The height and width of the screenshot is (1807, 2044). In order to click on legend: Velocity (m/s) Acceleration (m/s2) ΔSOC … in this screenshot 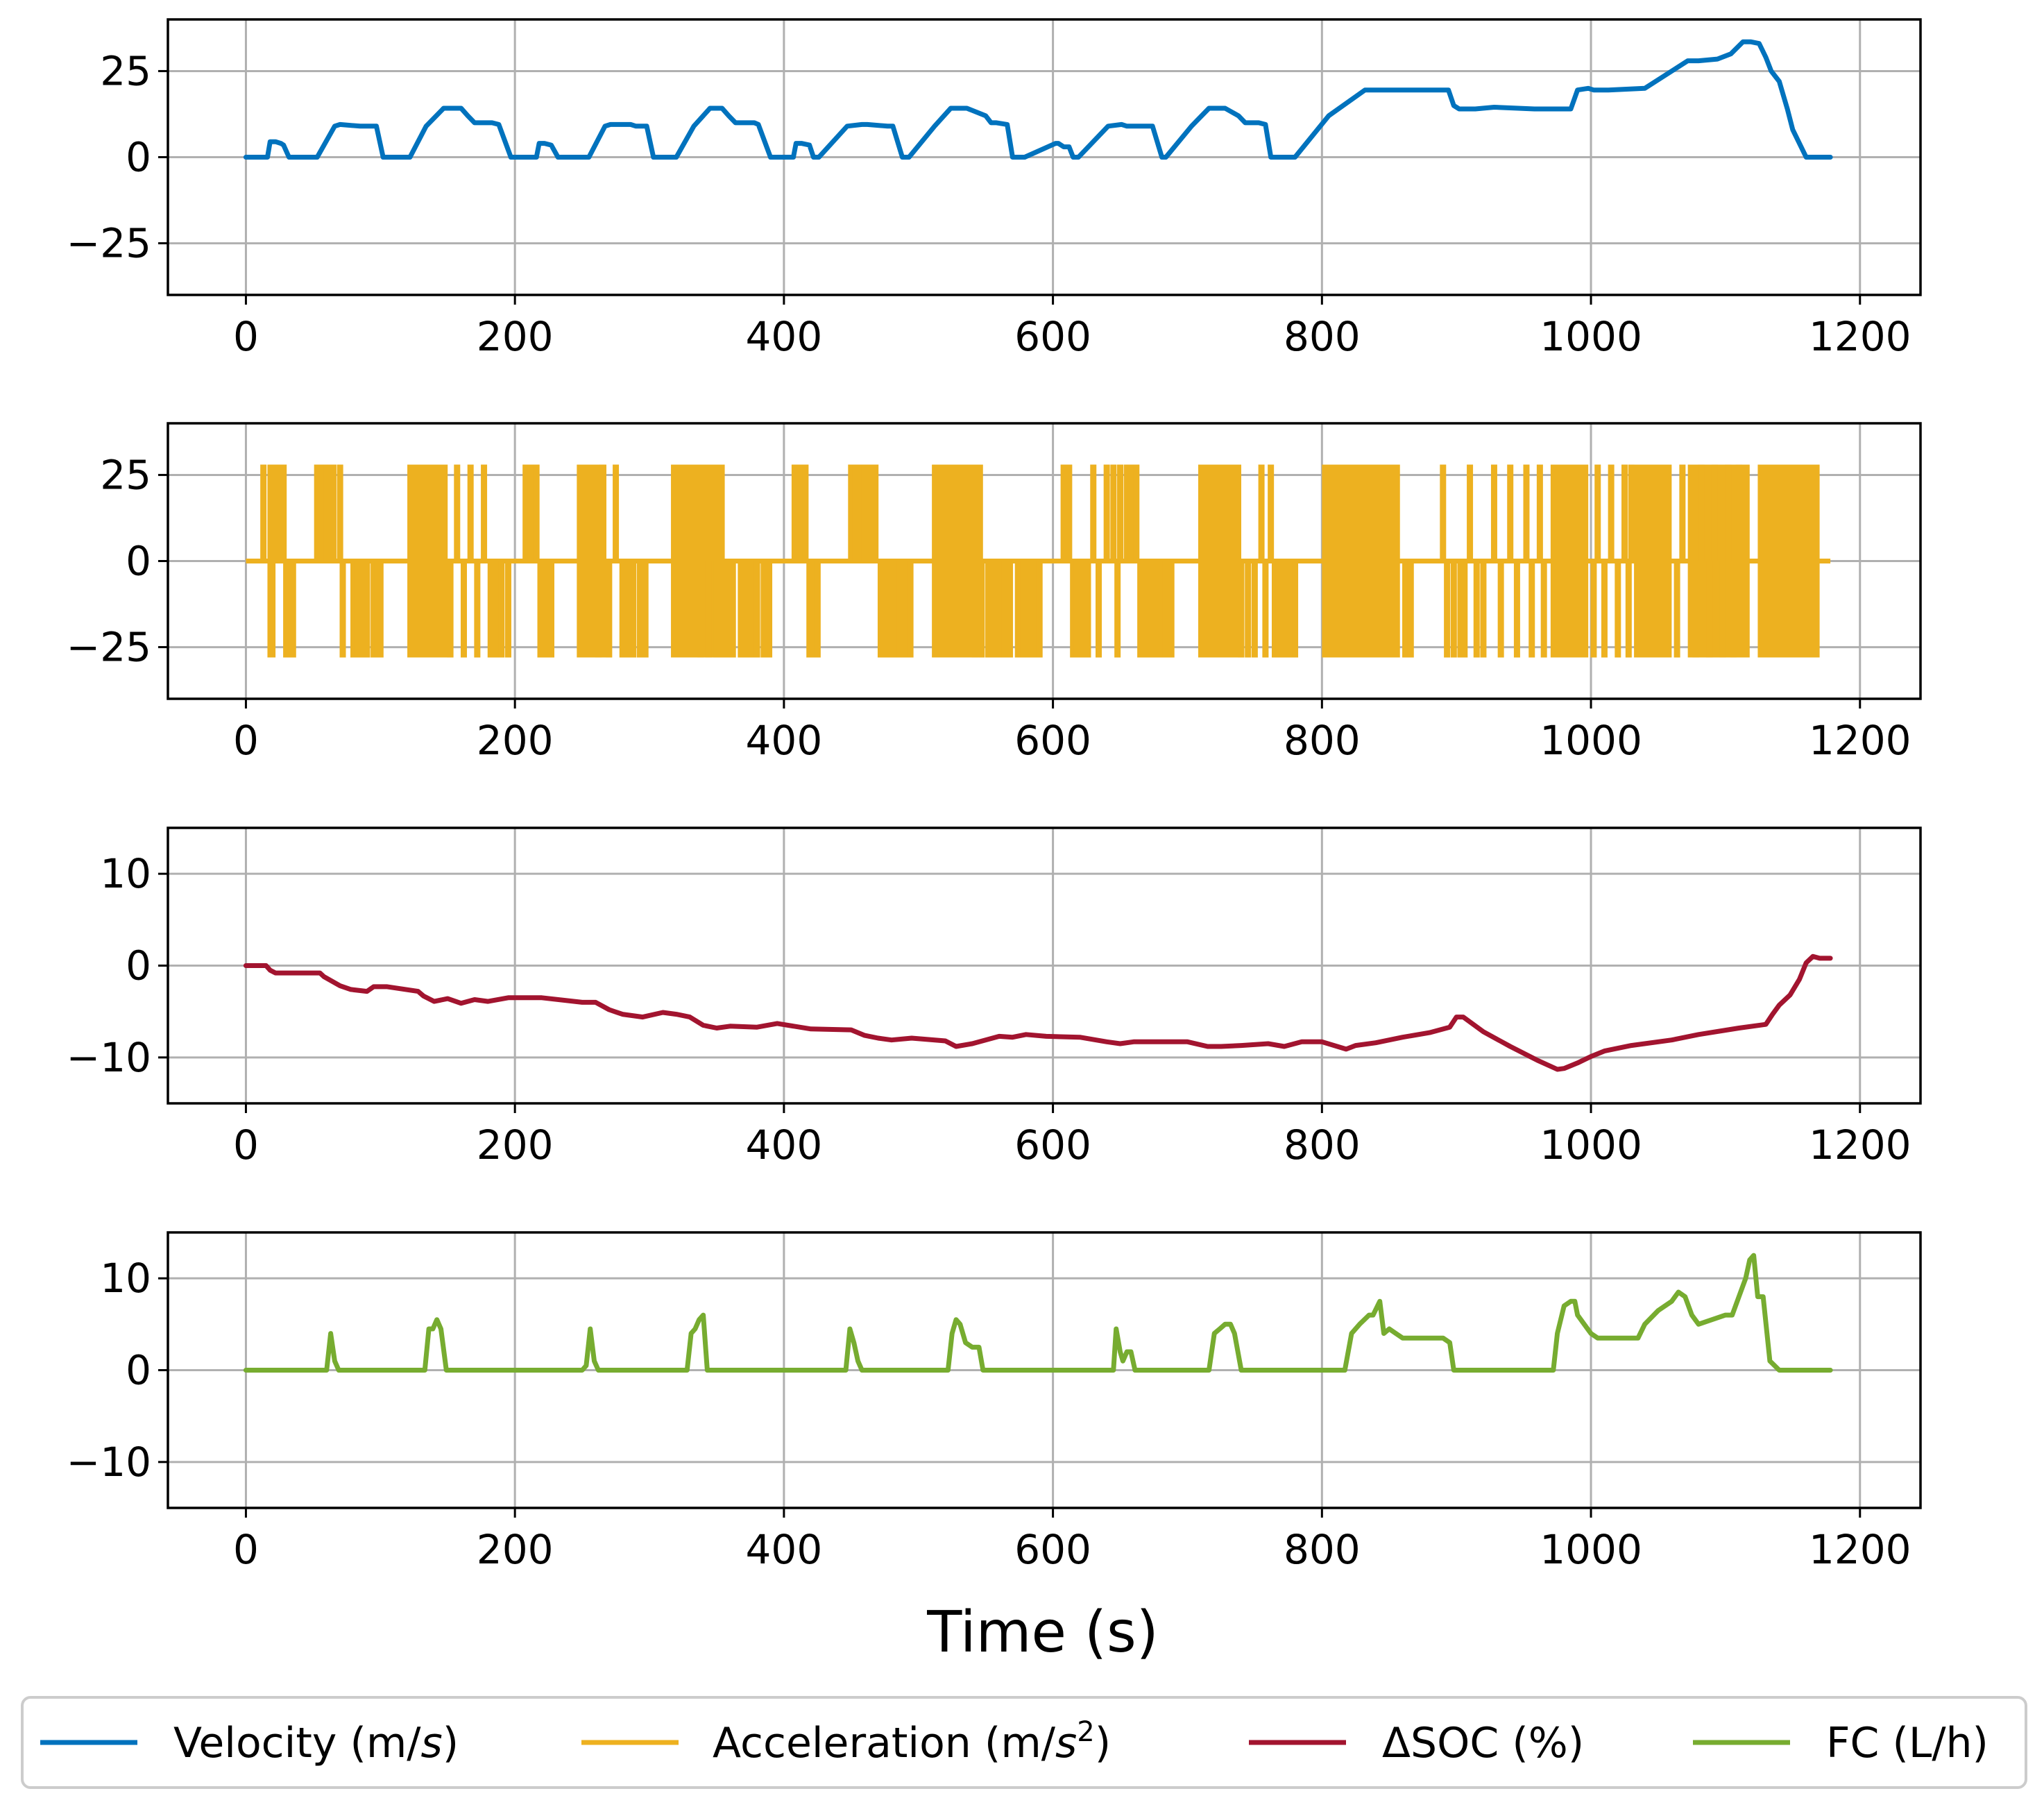, I will do `click(1024, 1742)`.